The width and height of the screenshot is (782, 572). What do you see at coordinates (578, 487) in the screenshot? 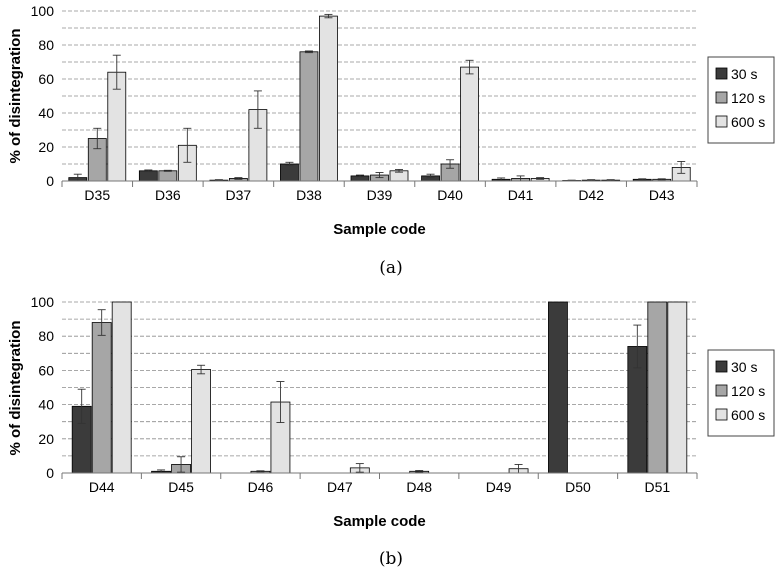
I see `x-tick-label: D50` at bounding box center [578, 487].